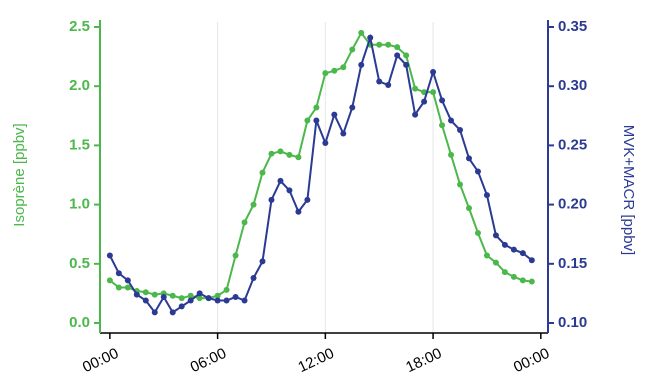 The image size is (645, 377). What do you see at coordinates (572, 144) in the screenshot?
I see `y2-tick-label: 0.25` at bounding box center [572, 144].